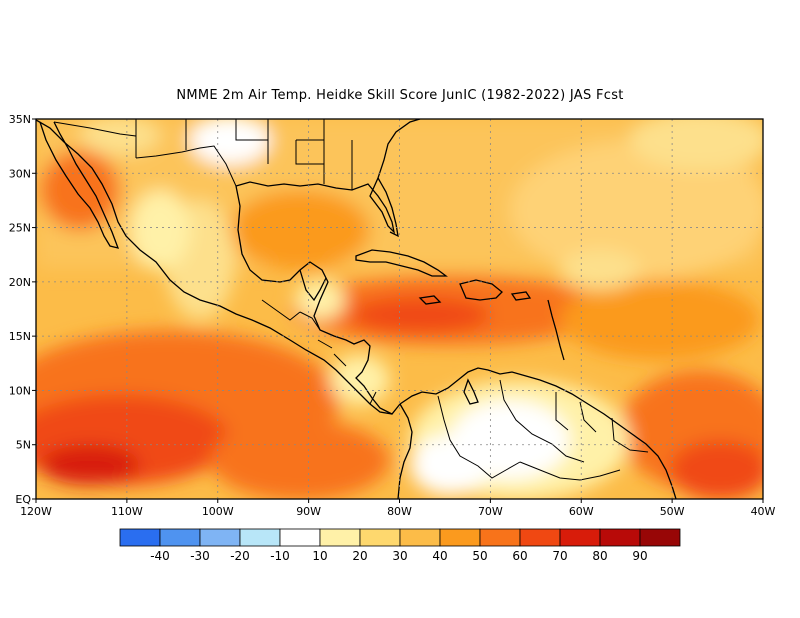 The image size is (800, 618). What do you see at coordinates (200, 556) in the screenshot?
I see `colorbar-label: -30` at bounding box center [200, 556].